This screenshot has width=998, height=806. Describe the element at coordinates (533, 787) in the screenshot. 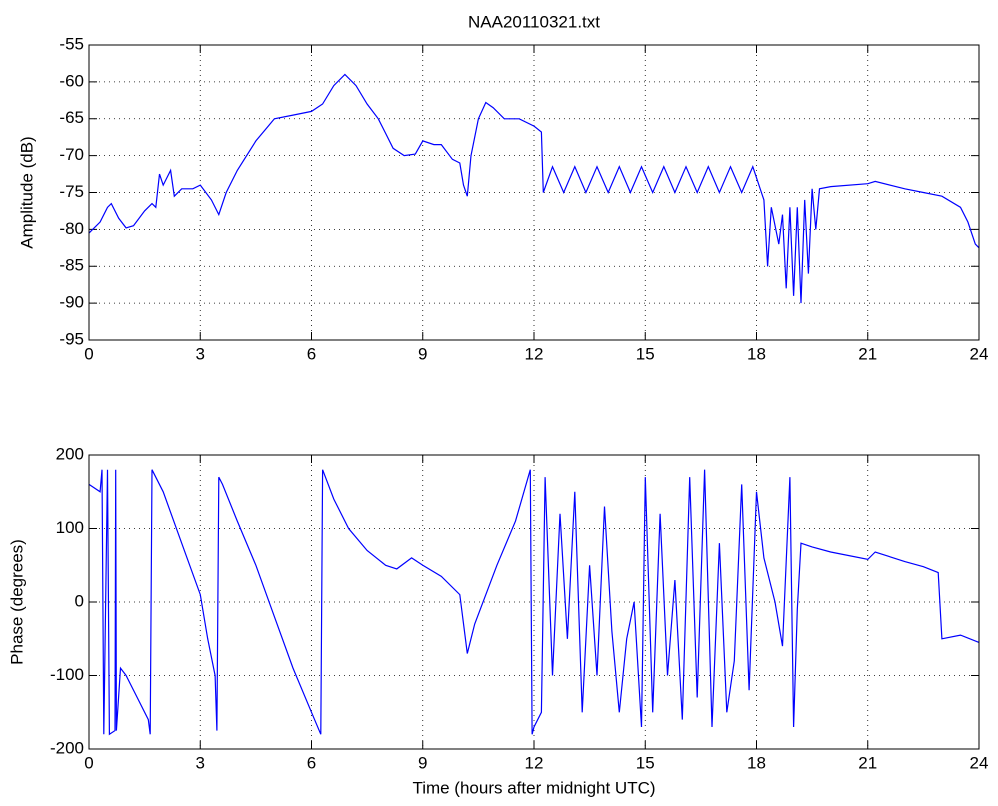

I see `x-axis-label: Time (hours after midnight UTC)` at that location.